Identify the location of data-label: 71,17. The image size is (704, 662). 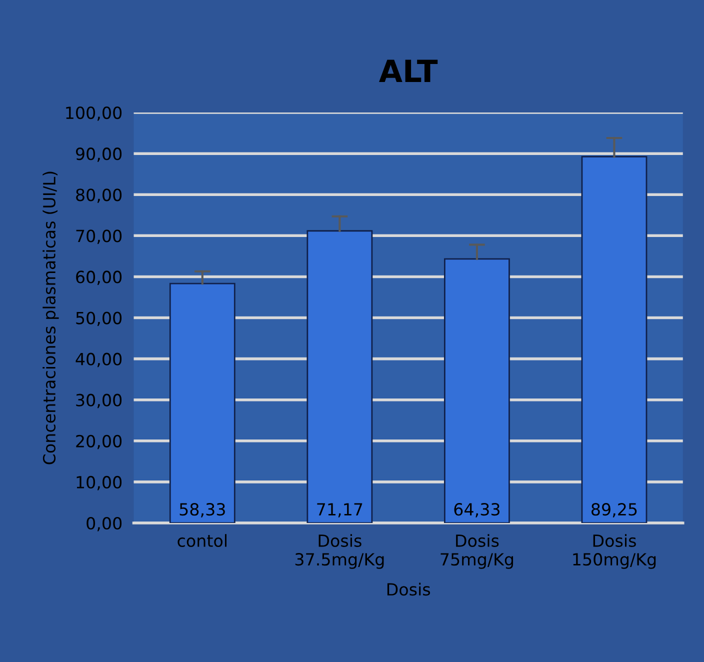
(339, 510).